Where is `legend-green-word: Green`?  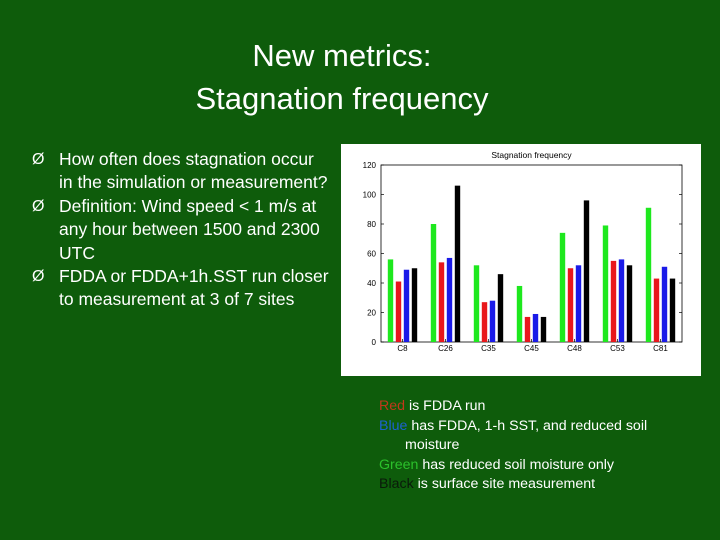 legend-green-word: Green is located at coordinates (399, 464).